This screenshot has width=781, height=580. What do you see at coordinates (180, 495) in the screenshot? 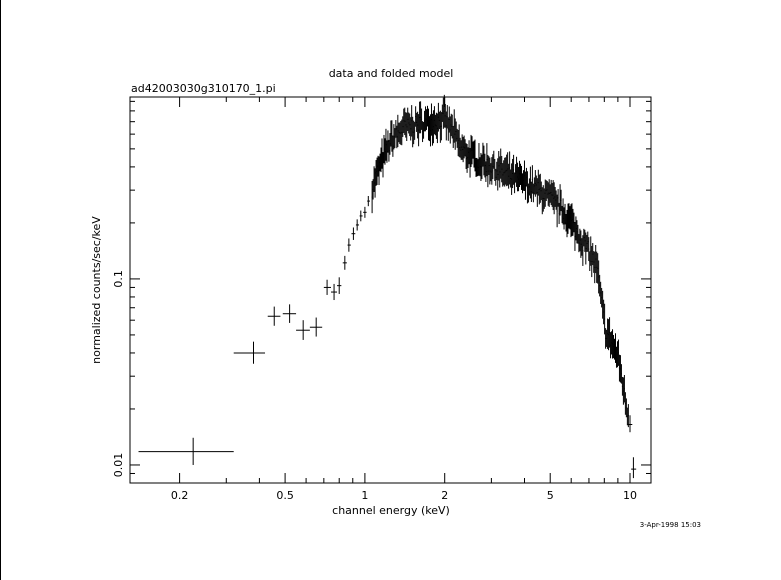
I see `x-tick-label: 0.2` at bounding box center [180, 495].